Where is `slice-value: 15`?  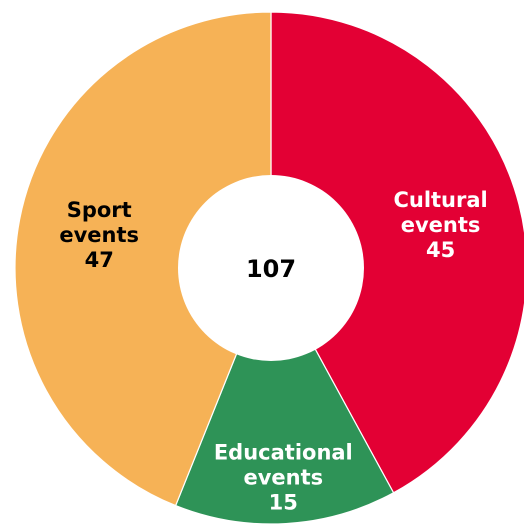 slice-value: 15 is located at coordinates (283, 503).